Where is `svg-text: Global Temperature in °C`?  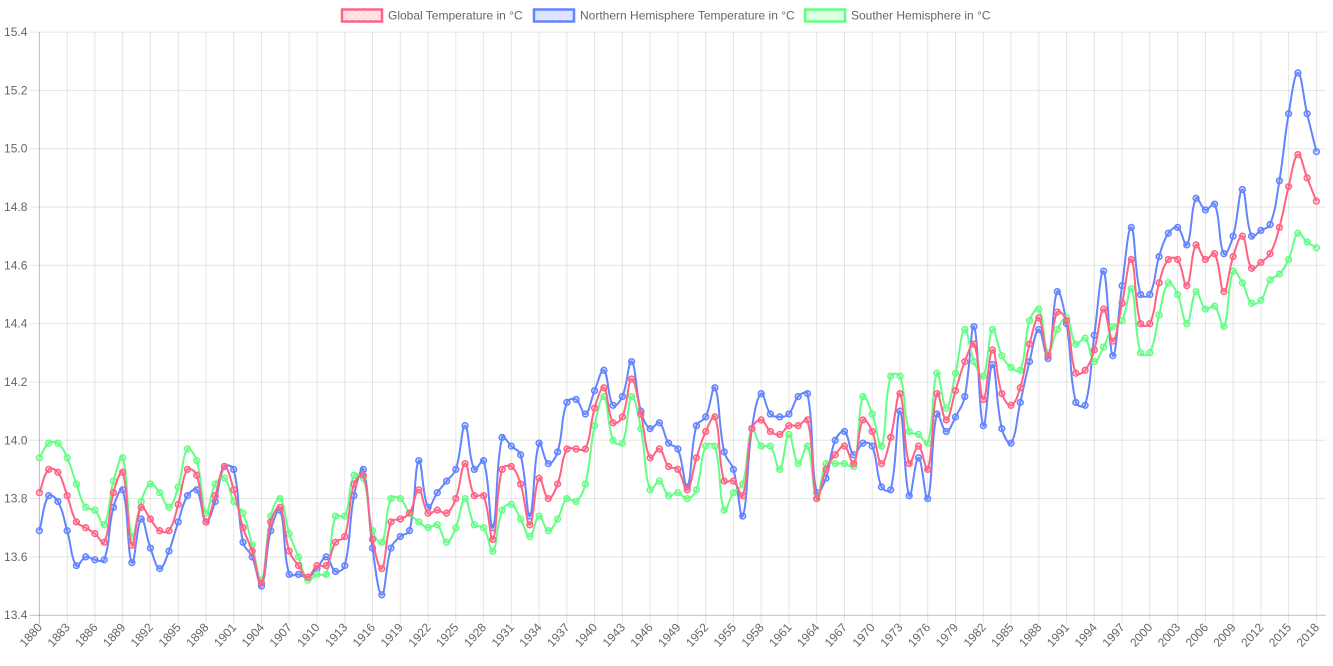
svg-text: Global Temperature in °C is located at coordinates (455, 16).